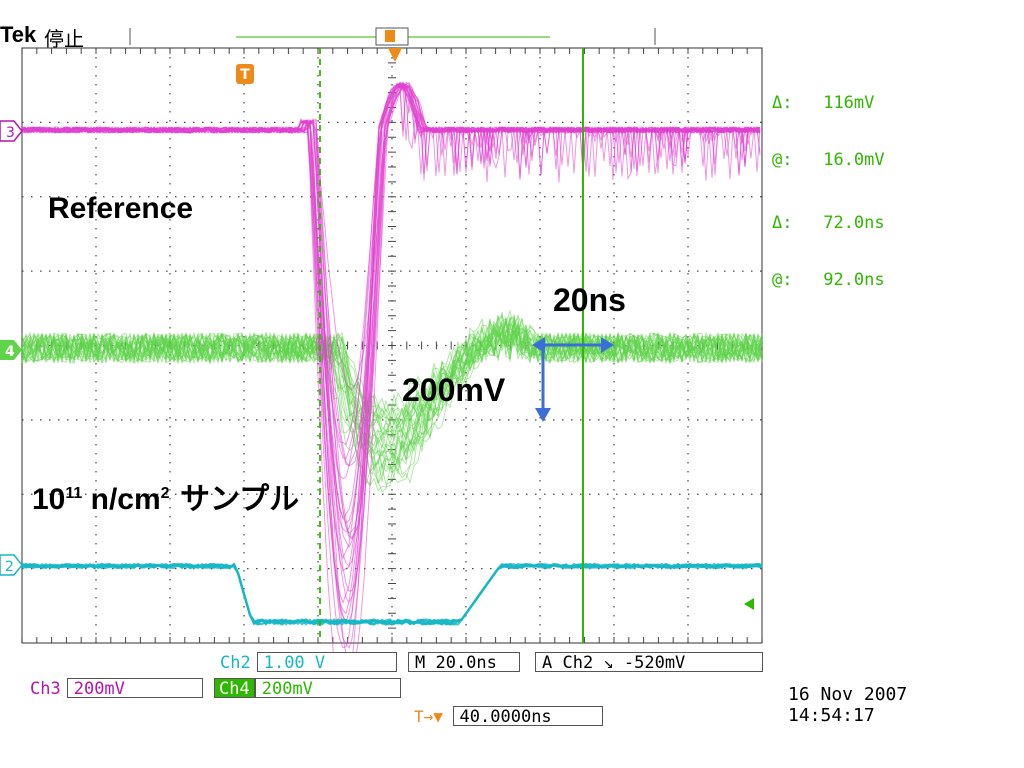 This screenshot has height=768, width=1024. I want to click on at-v-value: 16.0mV, so click(854, 160).